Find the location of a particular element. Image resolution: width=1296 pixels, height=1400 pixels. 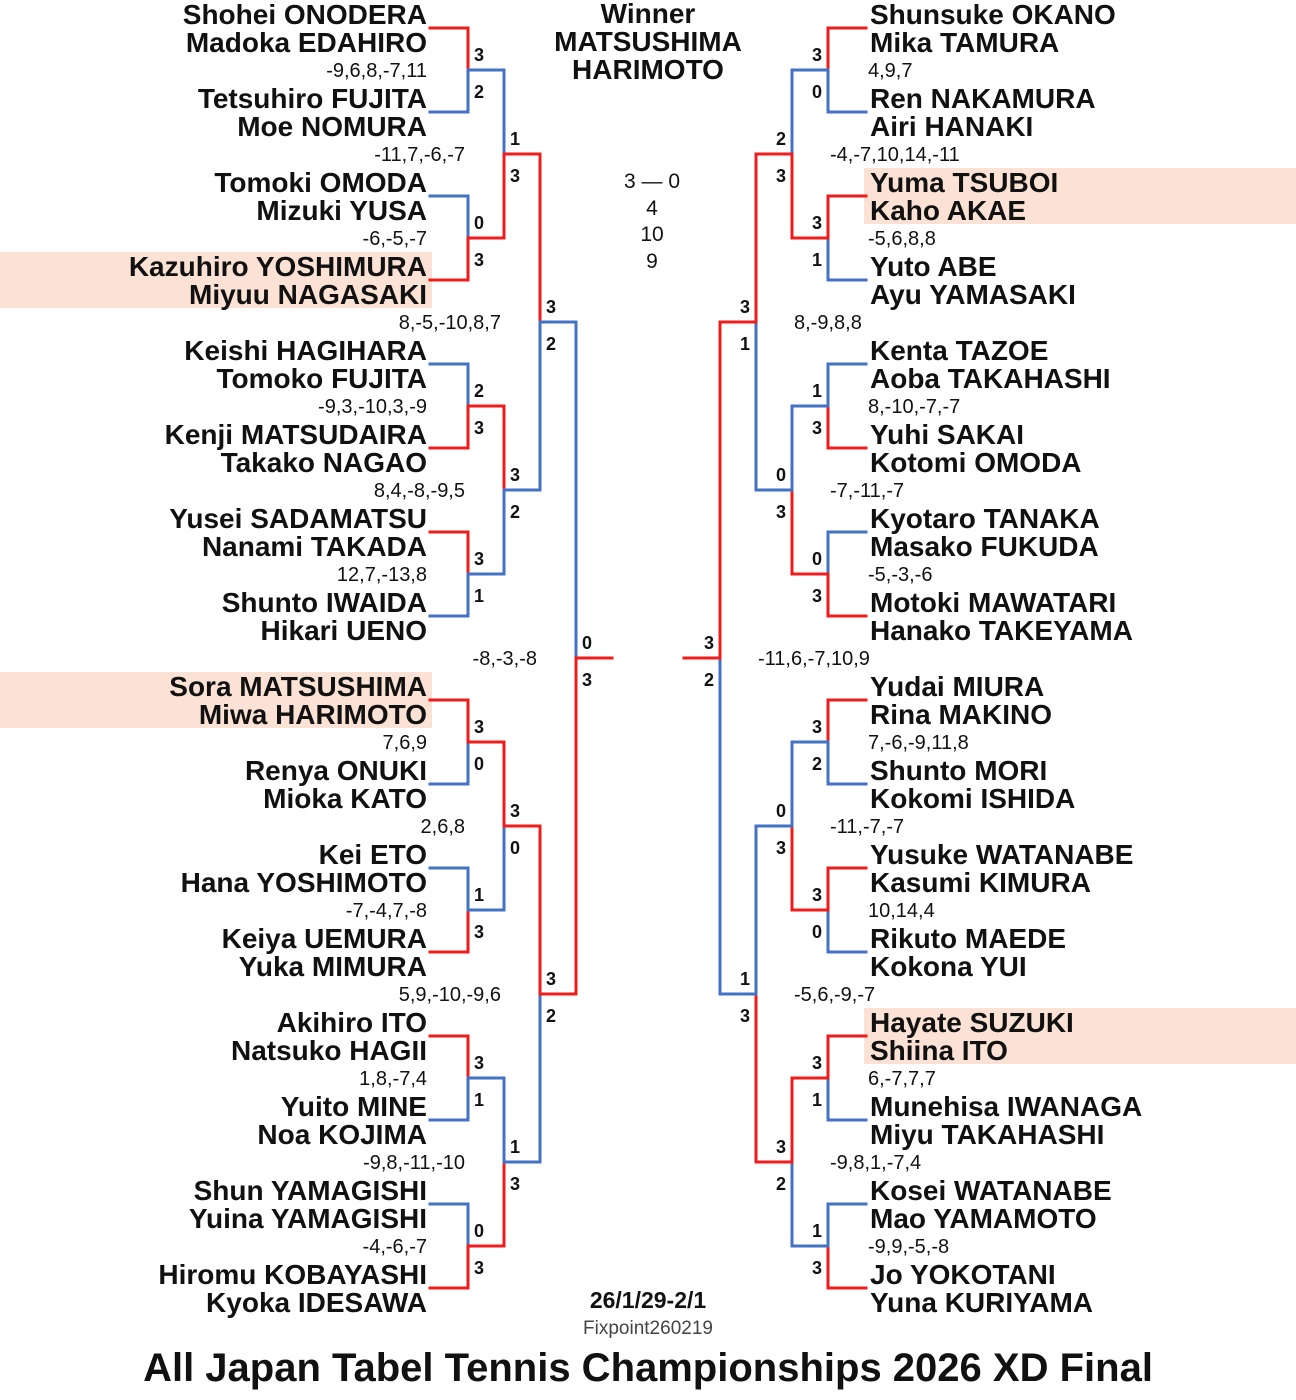

player-name: Renya ONUKI is located at coordinates (336, 770).